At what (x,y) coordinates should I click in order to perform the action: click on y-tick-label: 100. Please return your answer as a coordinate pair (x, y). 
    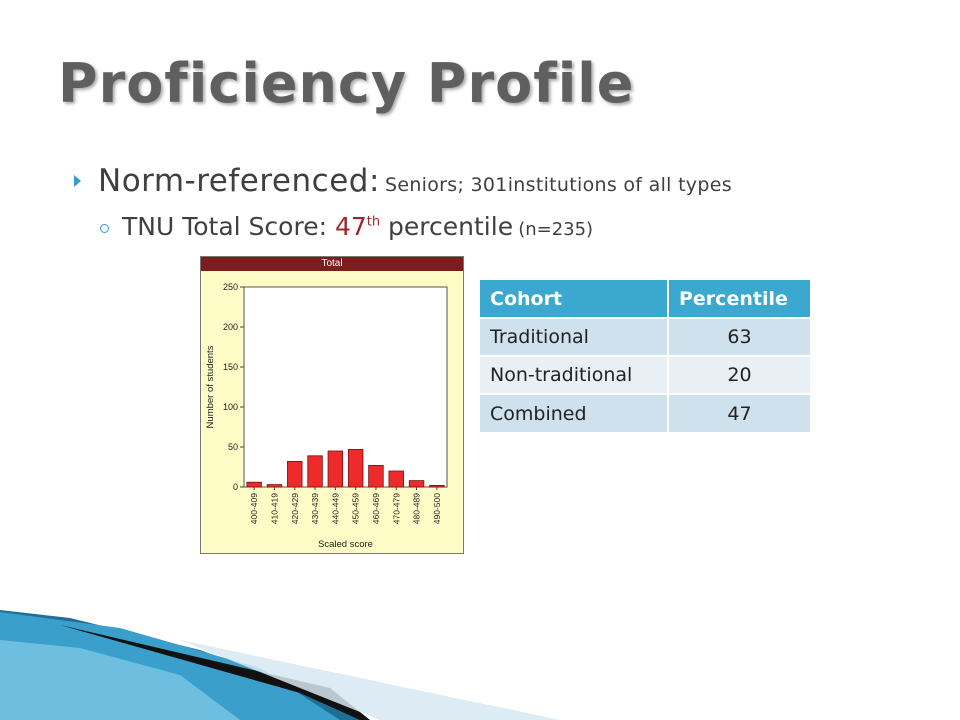
    Looking at the image, I should click on (230, 407).